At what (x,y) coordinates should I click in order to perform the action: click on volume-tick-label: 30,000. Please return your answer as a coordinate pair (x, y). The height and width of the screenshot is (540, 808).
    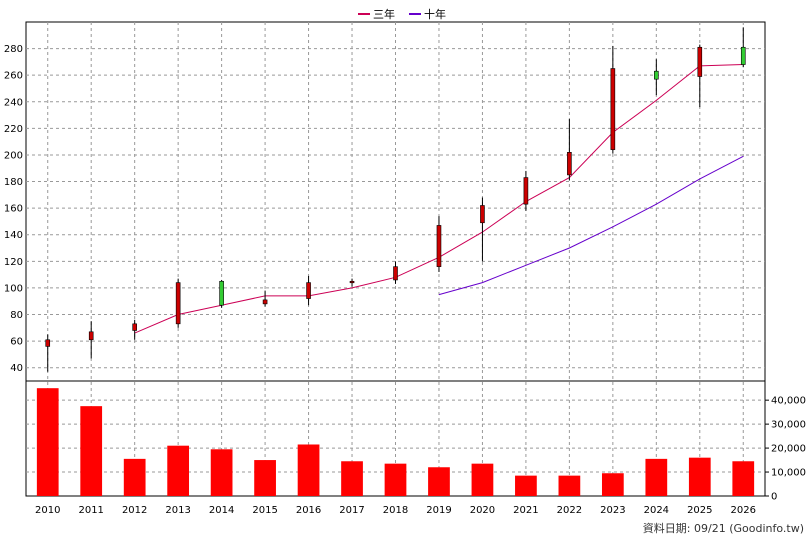
    Looking at the image, I should click on (788, 425).